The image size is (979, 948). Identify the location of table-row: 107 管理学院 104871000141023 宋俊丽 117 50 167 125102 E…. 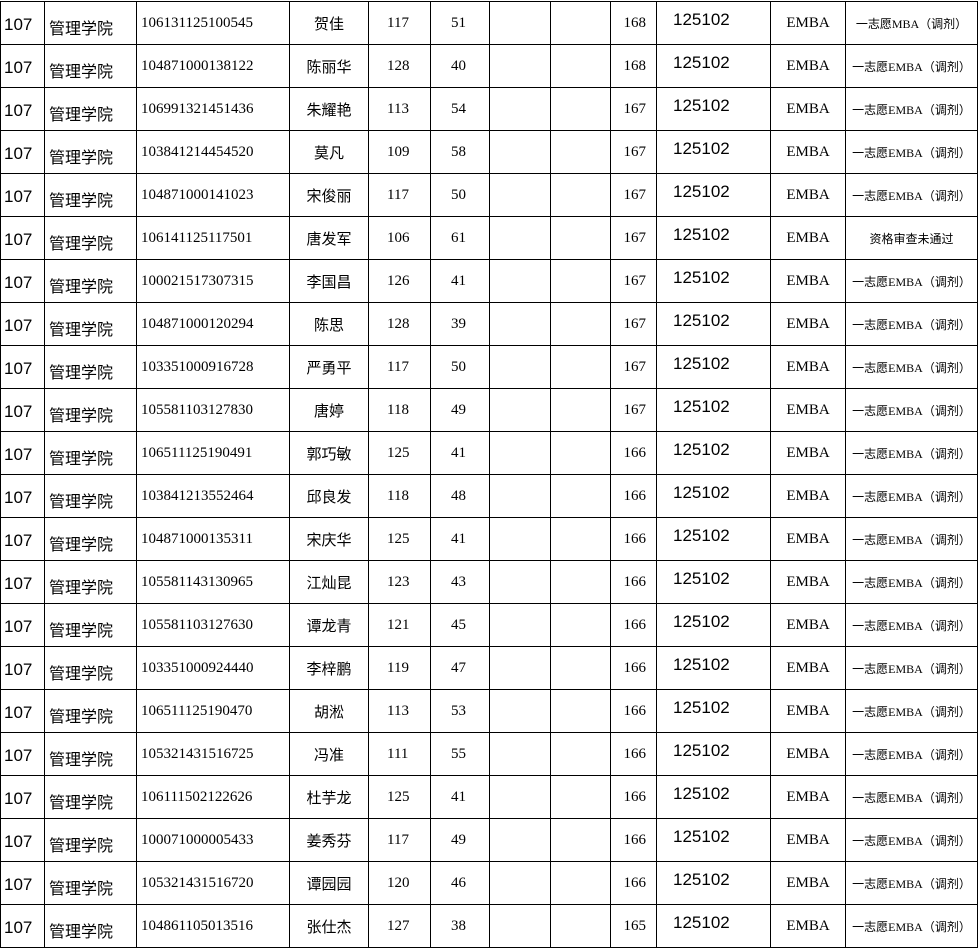
(489, 195).